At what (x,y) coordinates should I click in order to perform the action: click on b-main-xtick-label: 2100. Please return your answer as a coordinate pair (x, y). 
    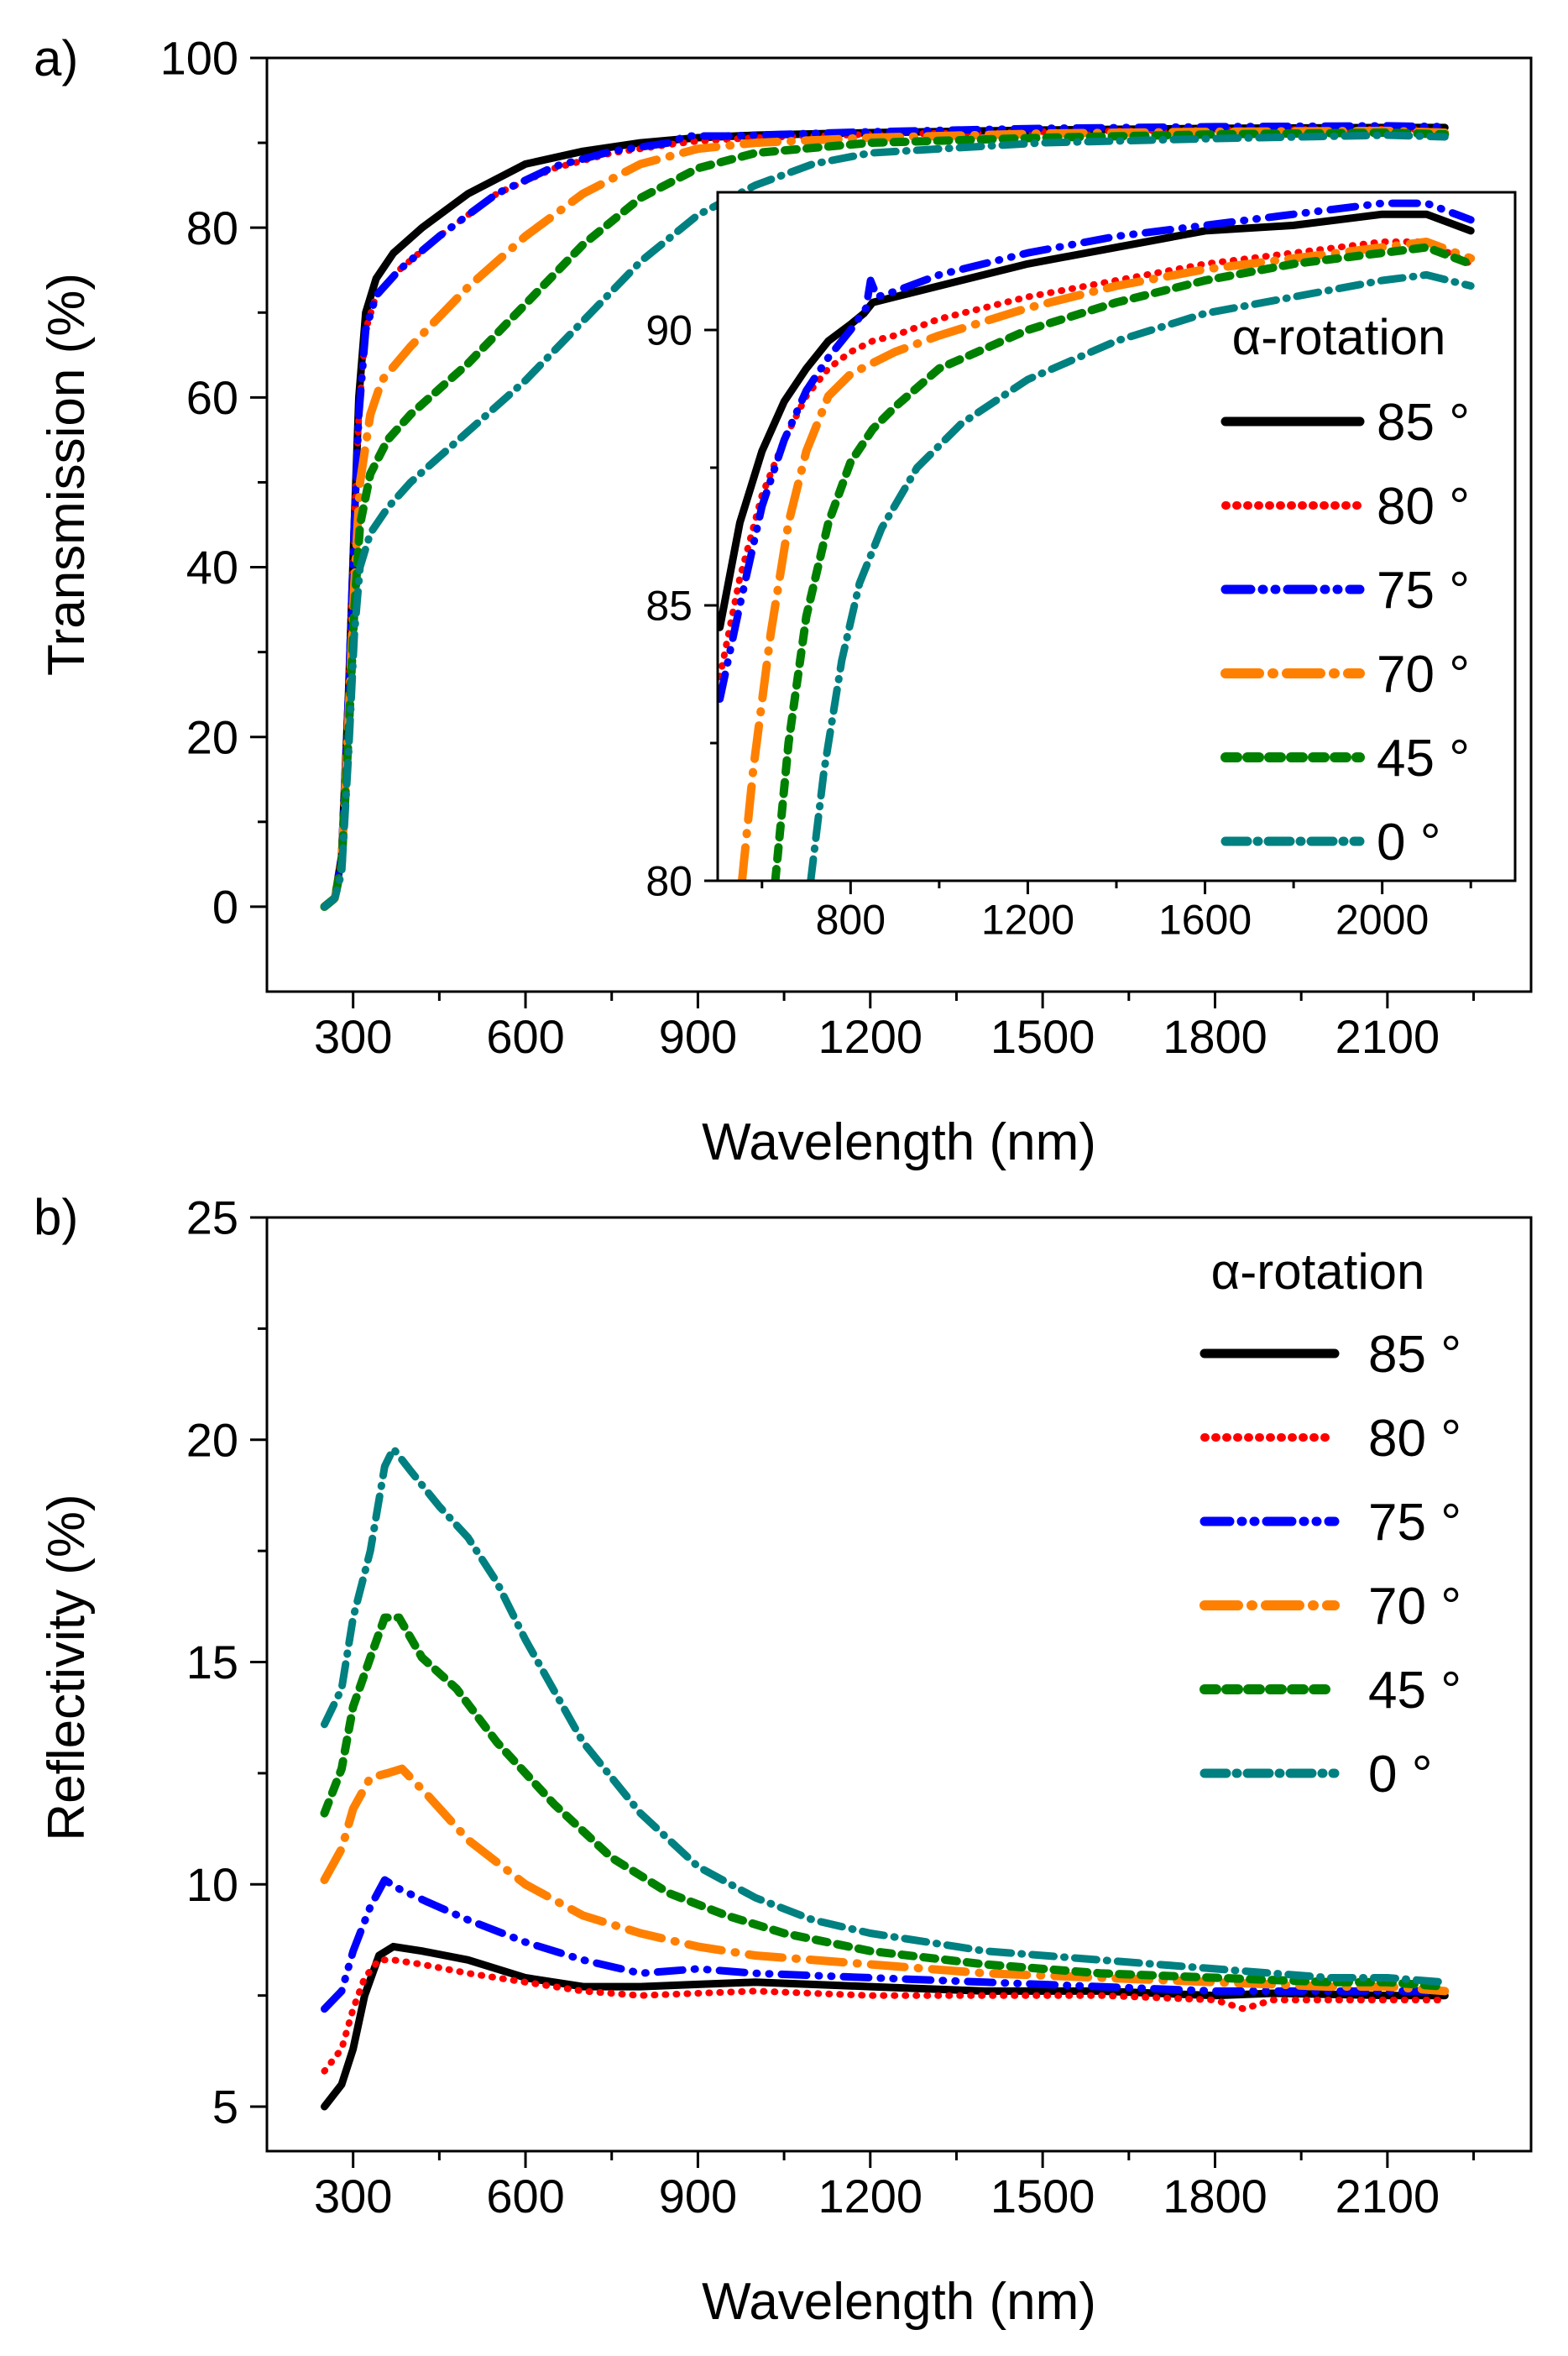
    Looking at the image, I should click on (1387, 2196).